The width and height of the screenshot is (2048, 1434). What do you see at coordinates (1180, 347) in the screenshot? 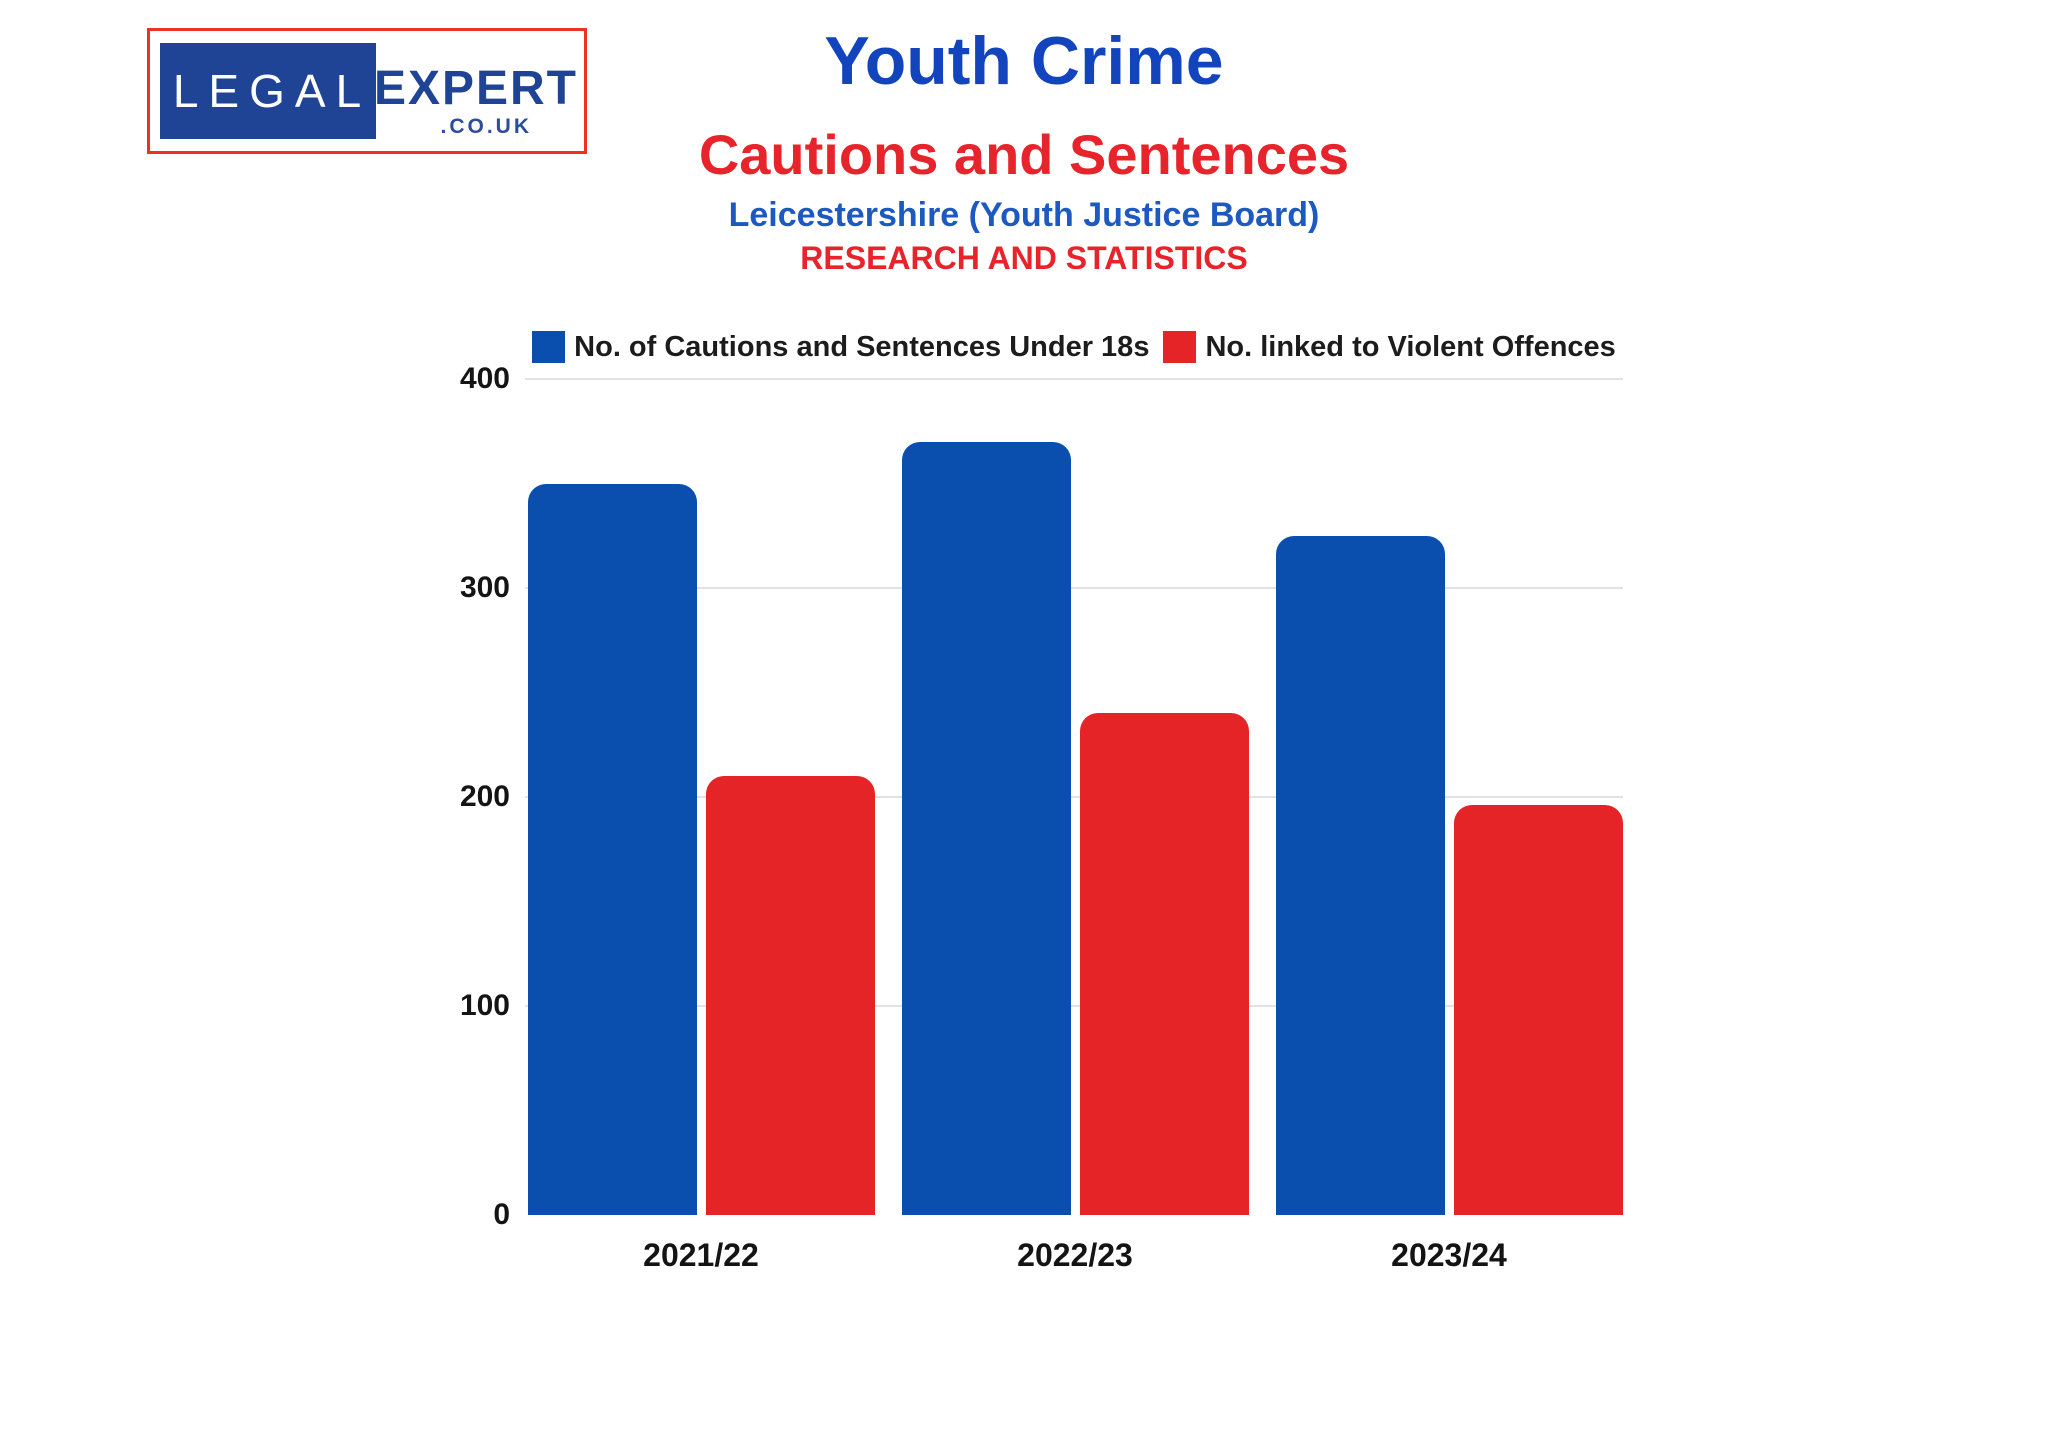
I see `red-swatch-icon` at bounding box center [1180, 347].